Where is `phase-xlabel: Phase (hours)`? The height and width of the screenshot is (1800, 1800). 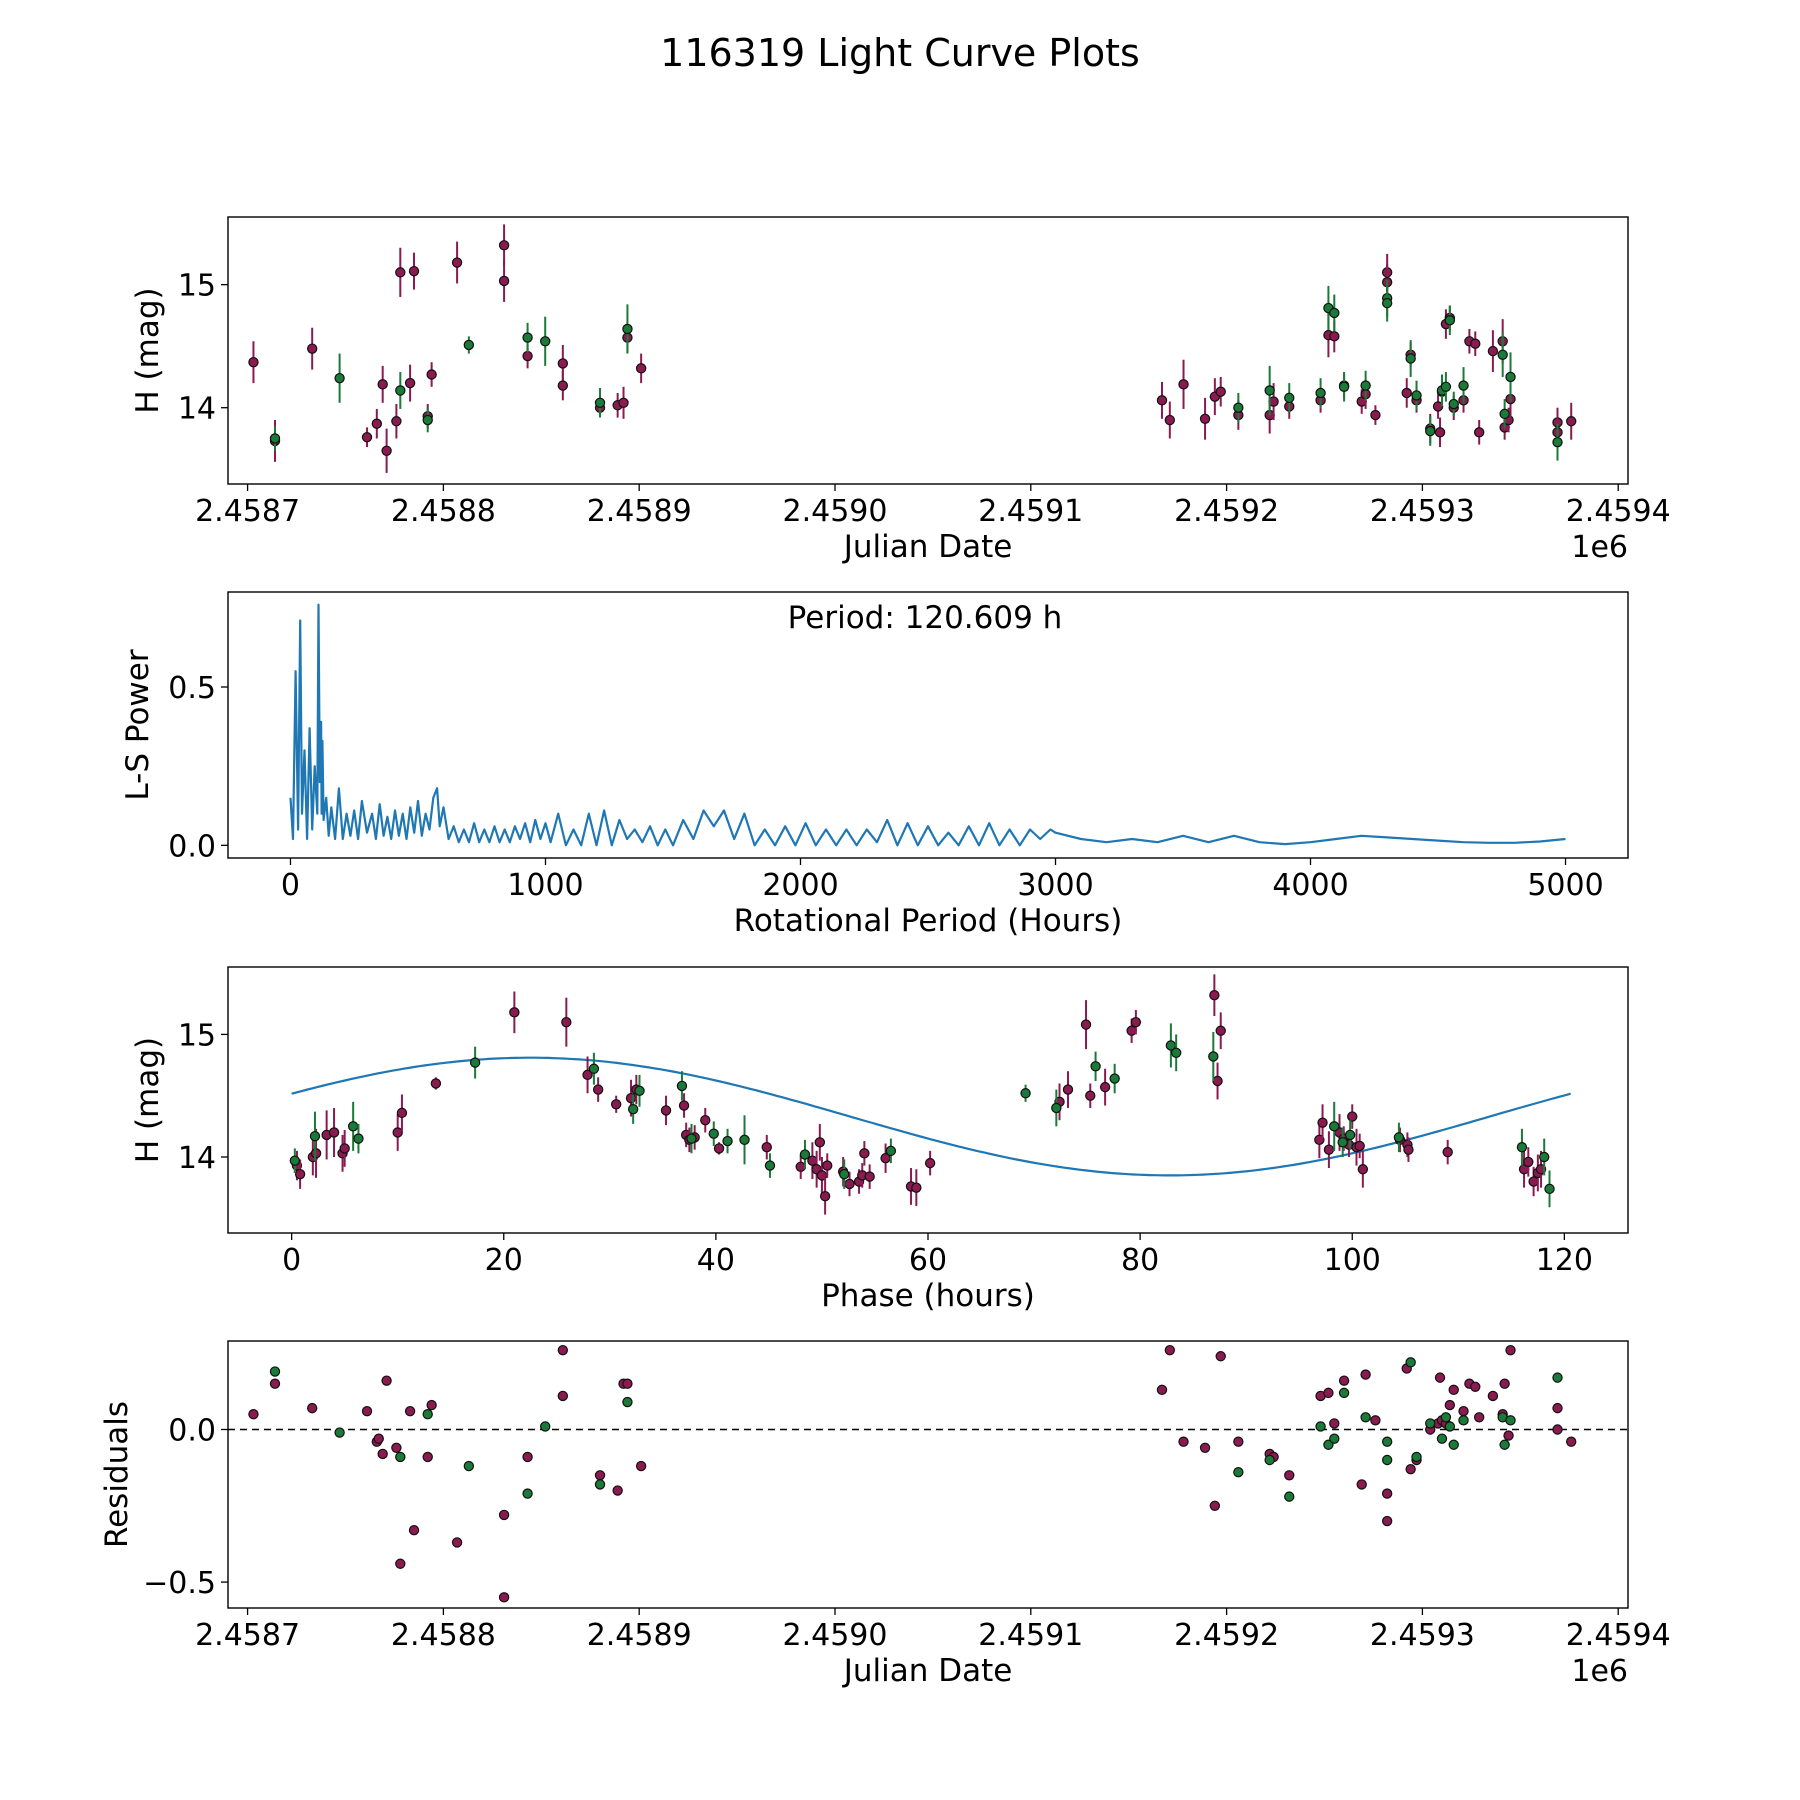 phase-xlabel: Phase (hours) is located at coordinates (928, 1296).